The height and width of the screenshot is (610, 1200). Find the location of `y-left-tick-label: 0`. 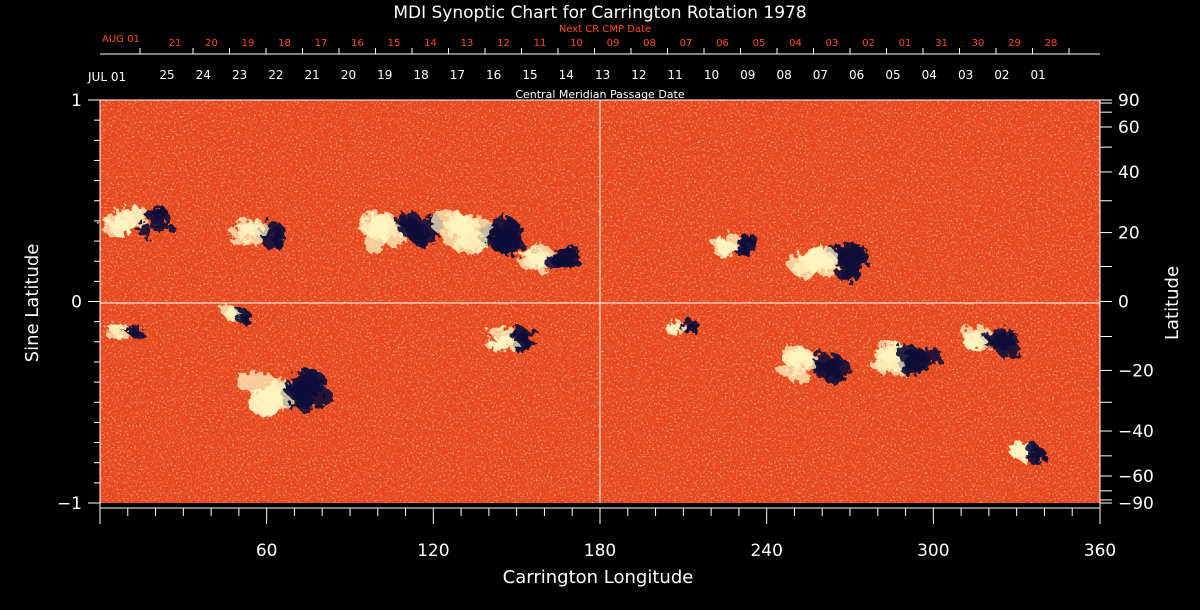

y-left-tick-label: 0 is located at coordinates (76, 303).